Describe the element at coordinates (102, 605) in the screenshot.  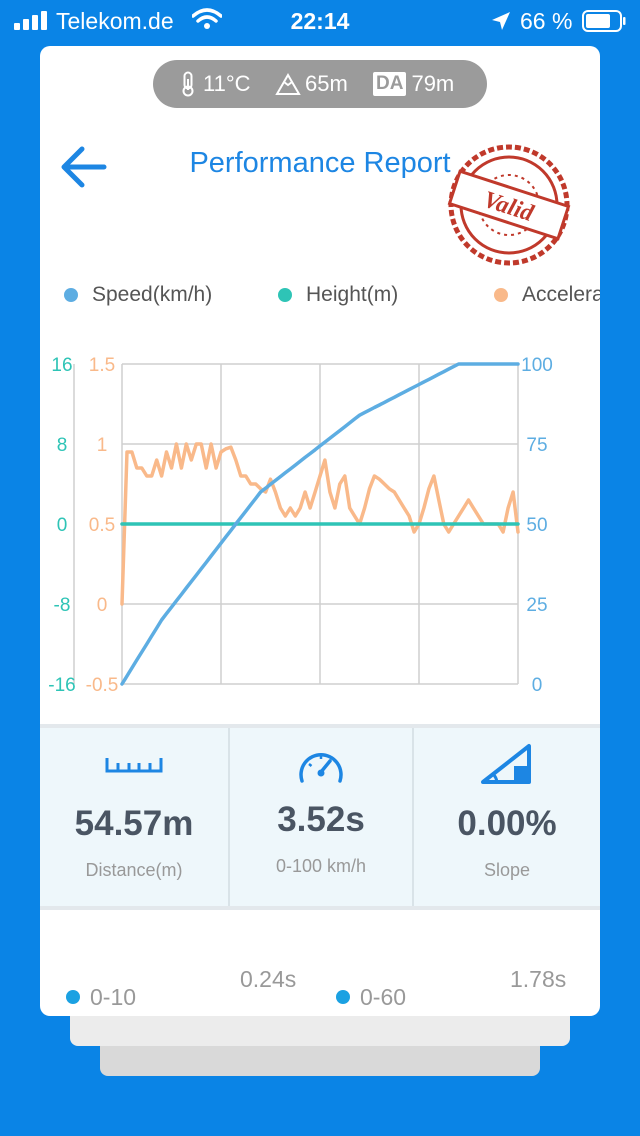
I see `acceleration-axis-tick: 0` at that location.